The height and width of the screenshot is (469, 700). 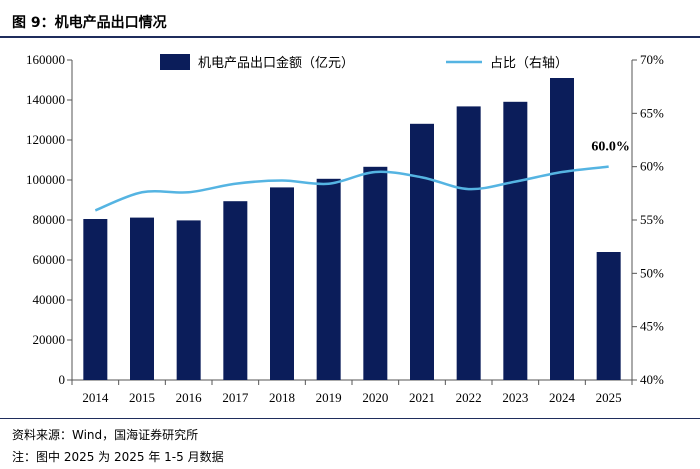 I want to click on bar-2021, so click(x=422, y=252).